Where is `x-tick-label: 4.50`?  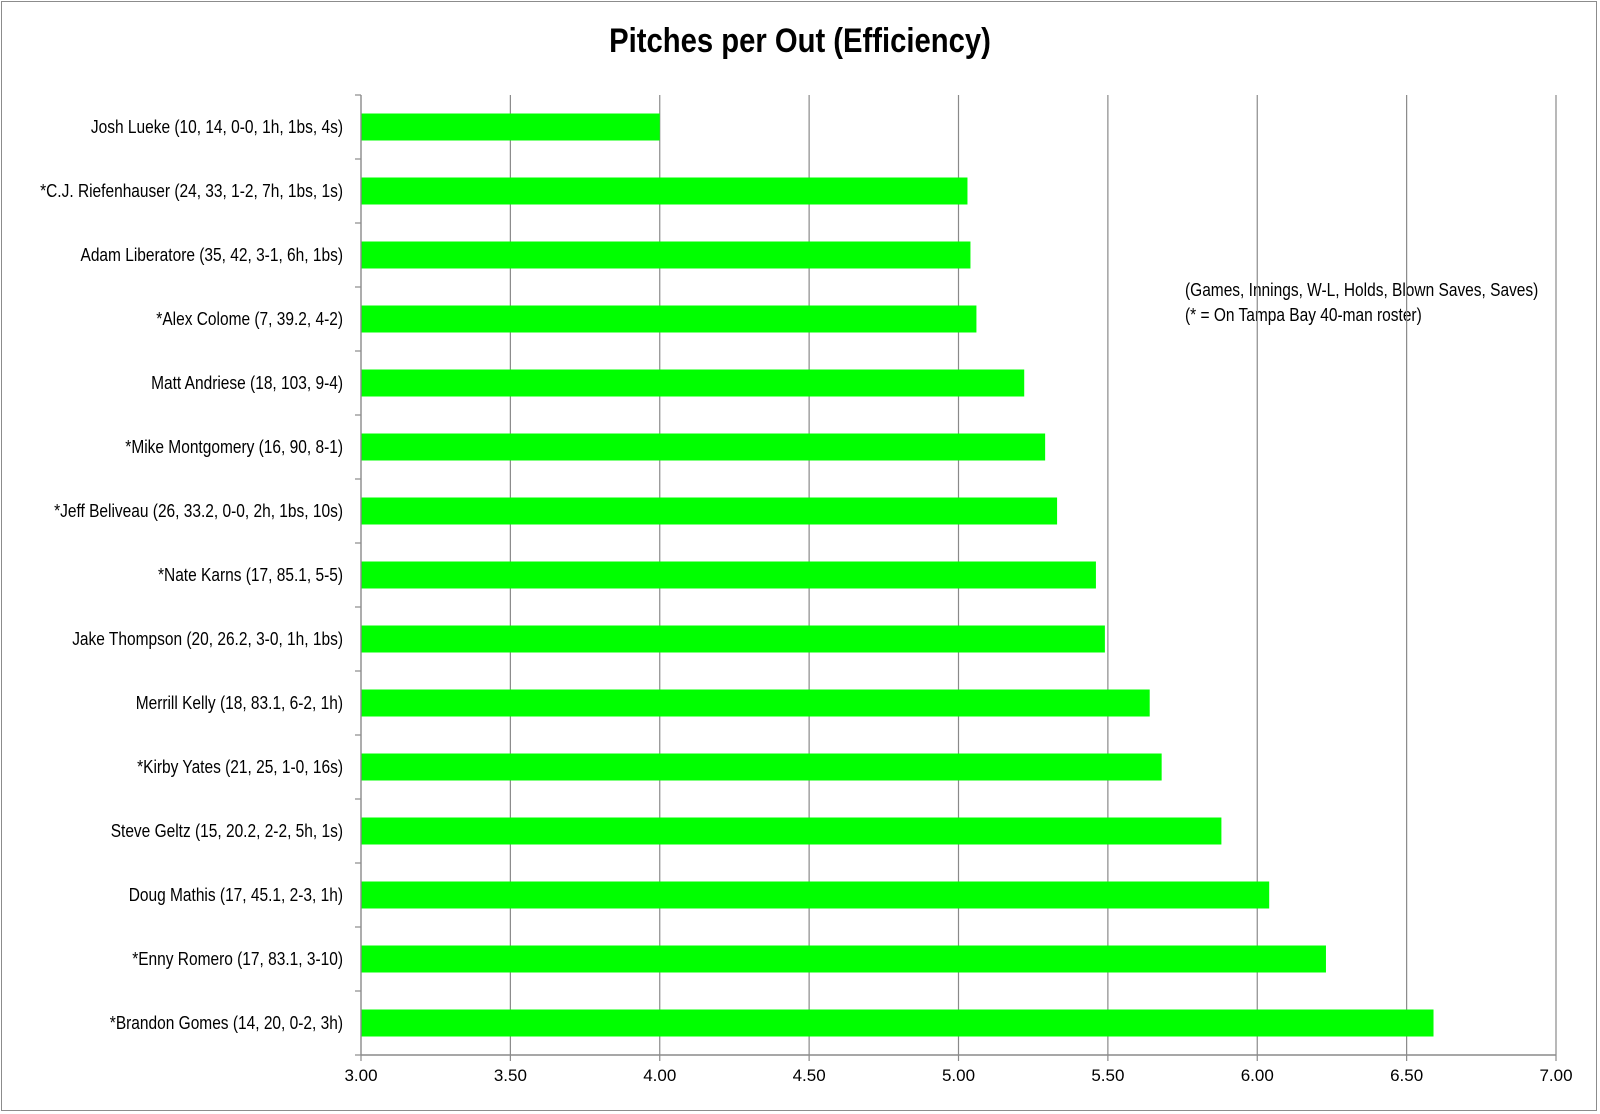 x-tick-label: 4.50 is located at coordinates (809, 1075).